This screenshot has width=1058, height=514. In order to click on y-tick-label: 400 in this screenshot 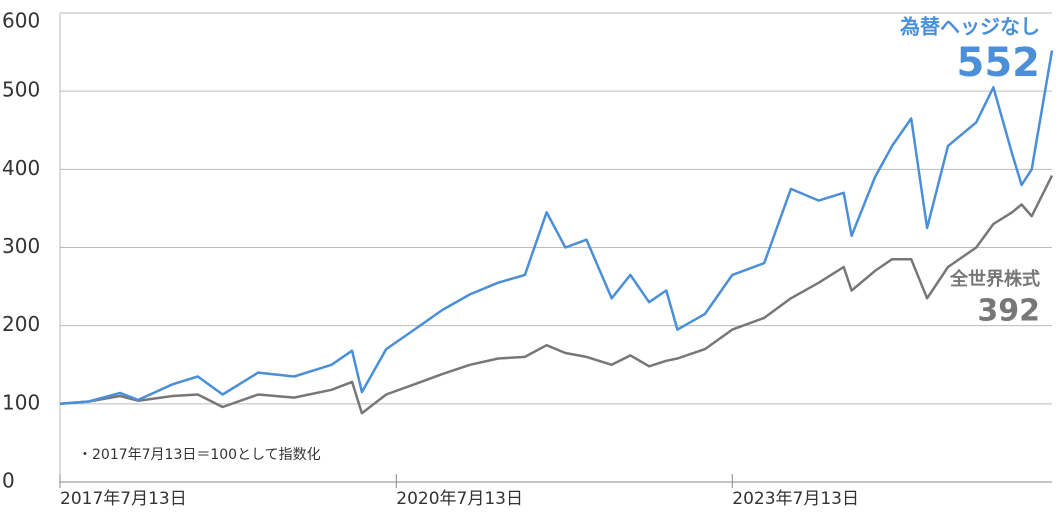, I will do `click(21, 168)`.